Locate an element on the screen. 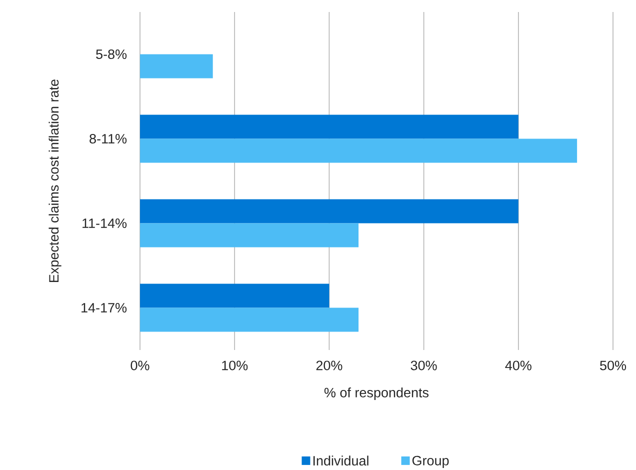 The height and width of the screenshot is (470, 636). y-tick-label: 14-17% is located at coordinates (104, 307).